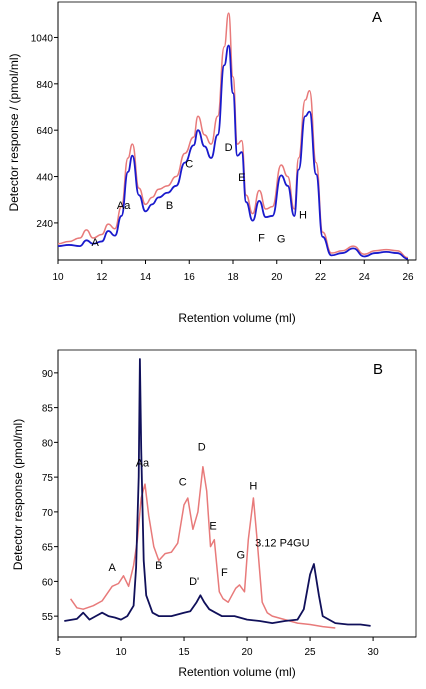 This screenshot has height=689, width=426. What do you see at coordinates (48, 617) in the screenshot?
I see `panel-b-y-tick-label: 55` at bounding box center [48, 617].